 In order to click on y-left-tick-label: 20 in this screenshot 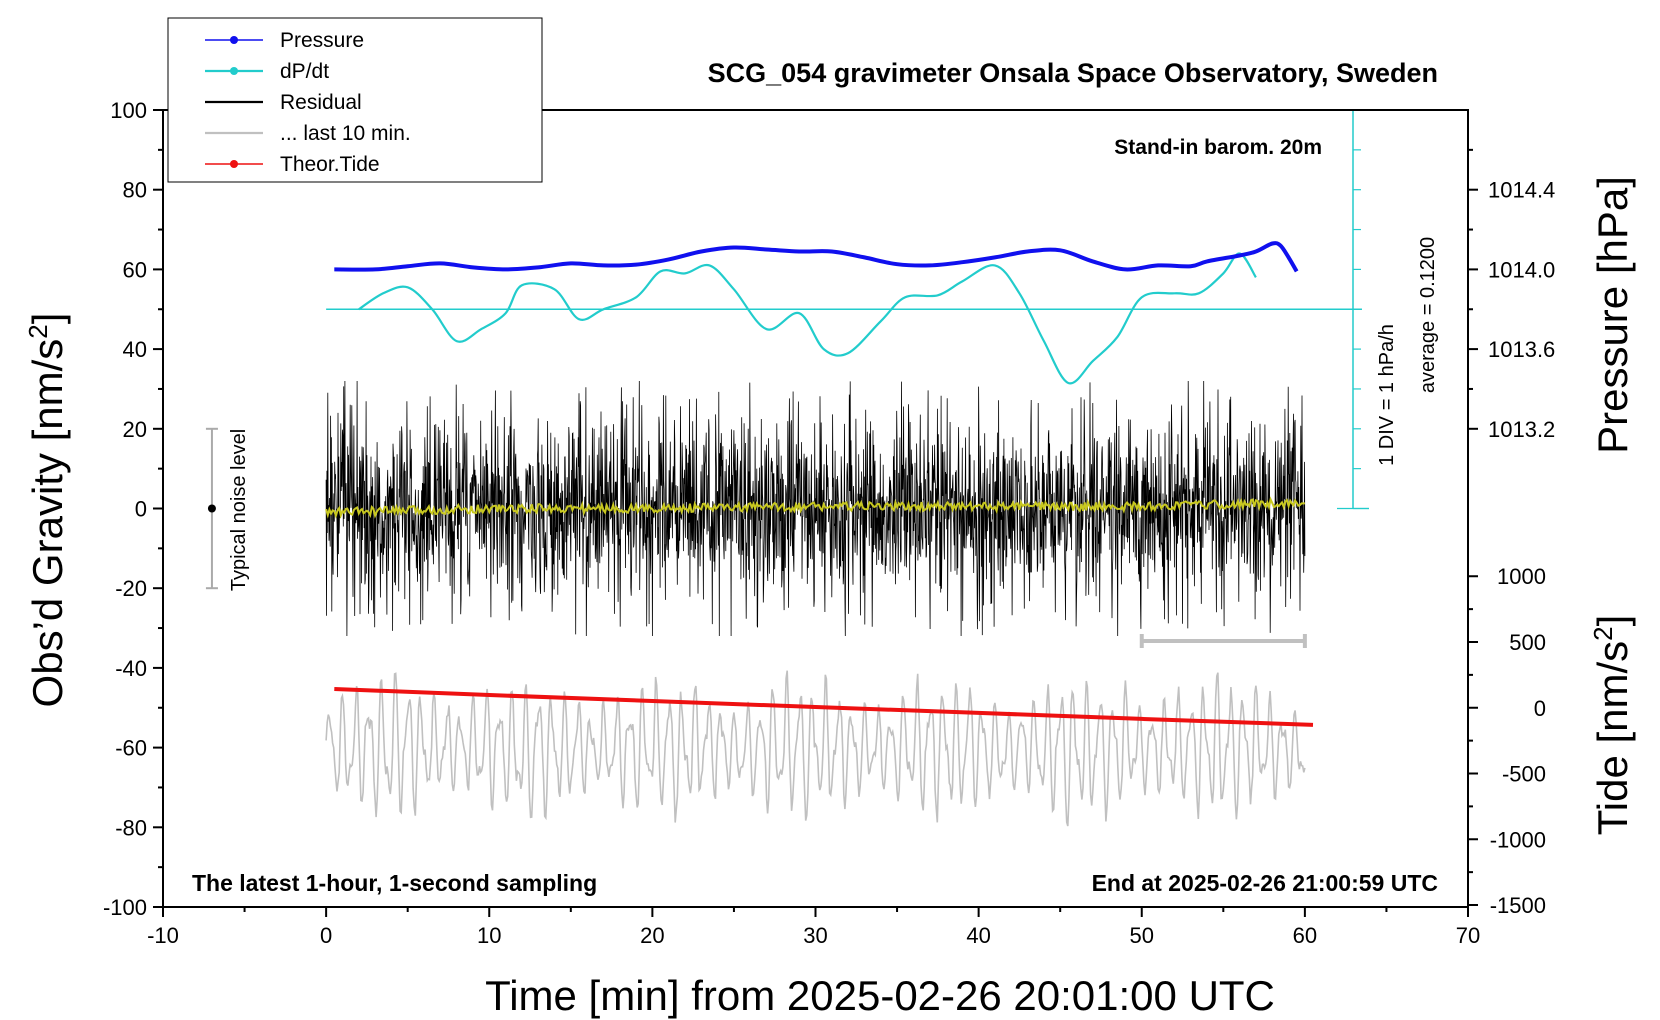, I will do `click(135, 429)`.